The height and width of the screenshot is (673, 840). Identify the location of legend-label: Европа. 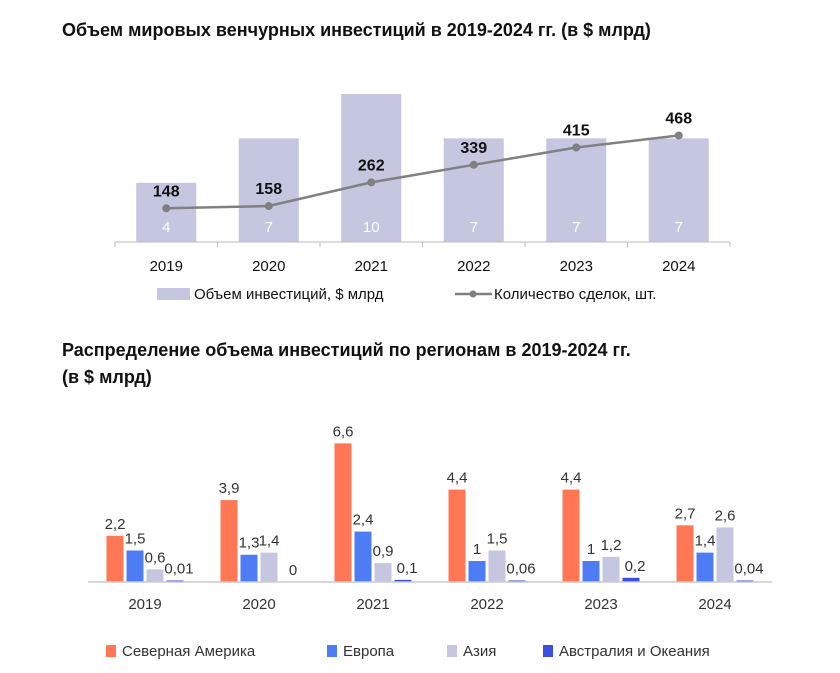
(369, 651).